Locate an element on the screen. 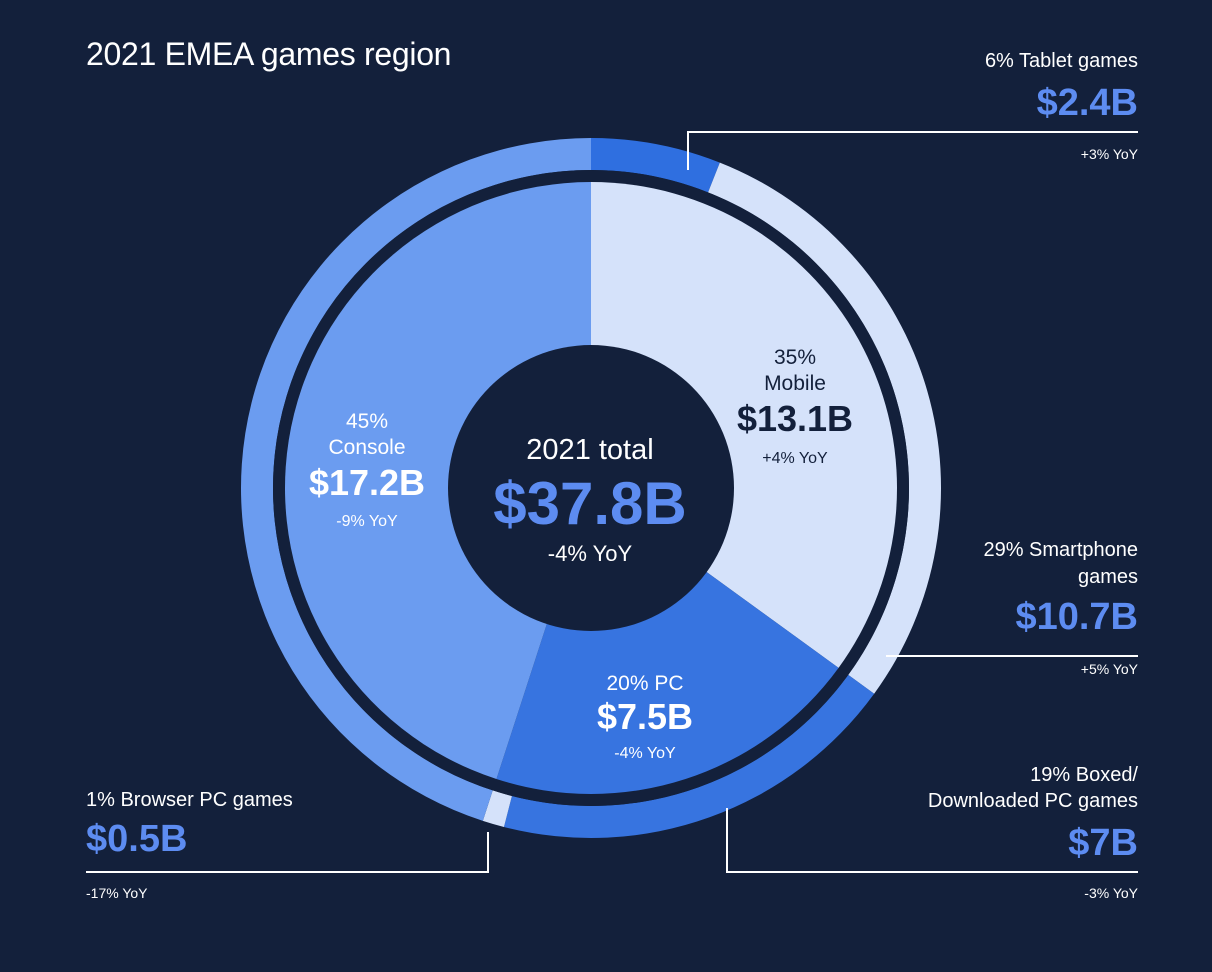 Image resolution: width=1212 pixels, height=972 pixels. mobile-yoy: +4% YoY is located at coordinates (795, 458).